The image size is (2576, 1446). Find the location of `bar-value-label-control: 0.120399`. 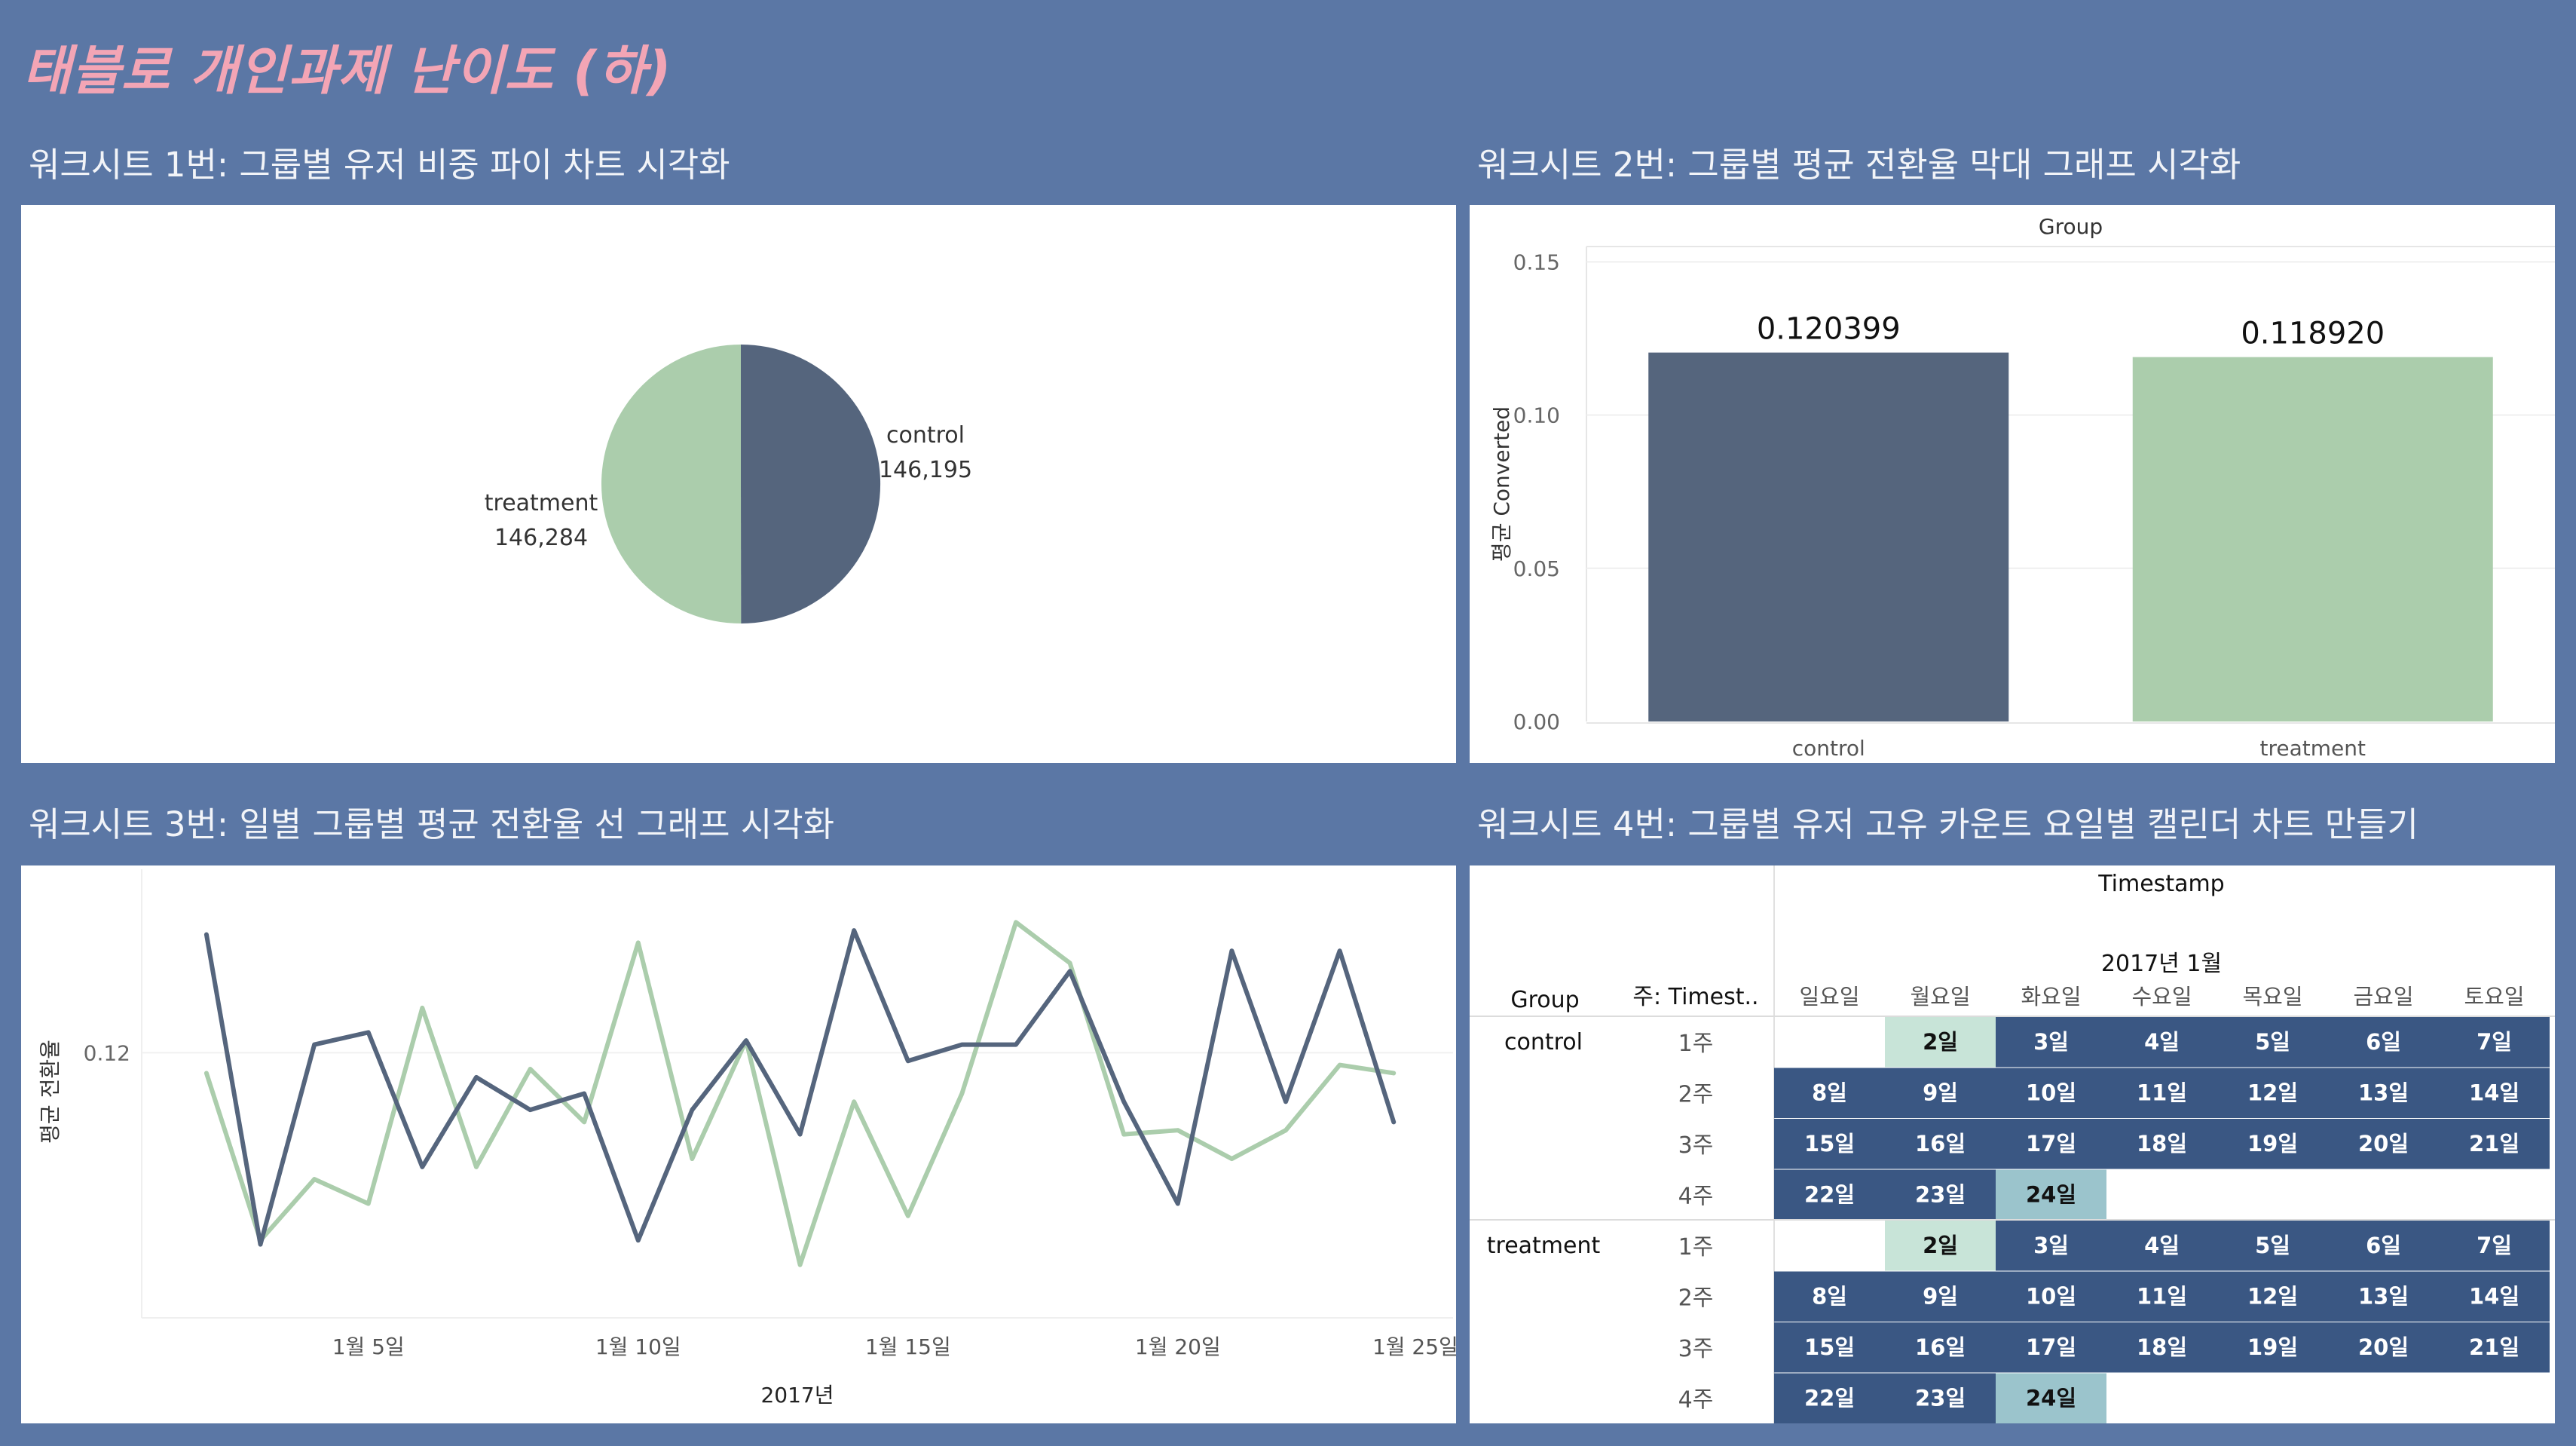

bar-value-label-control: 0.120399 is located at coordinates (1829, 329).